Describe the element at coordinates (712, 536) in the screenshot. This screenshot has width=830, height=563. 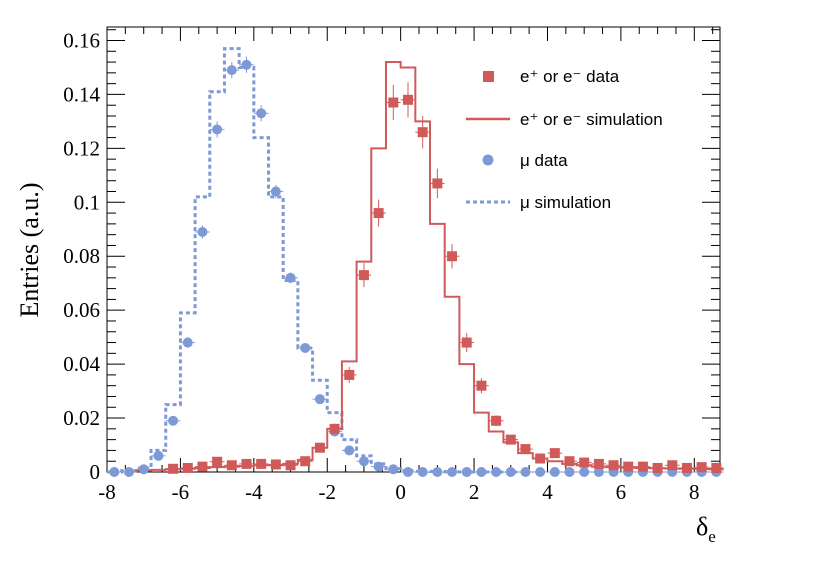
I see `x-axis-title-subscript: e` at that location.